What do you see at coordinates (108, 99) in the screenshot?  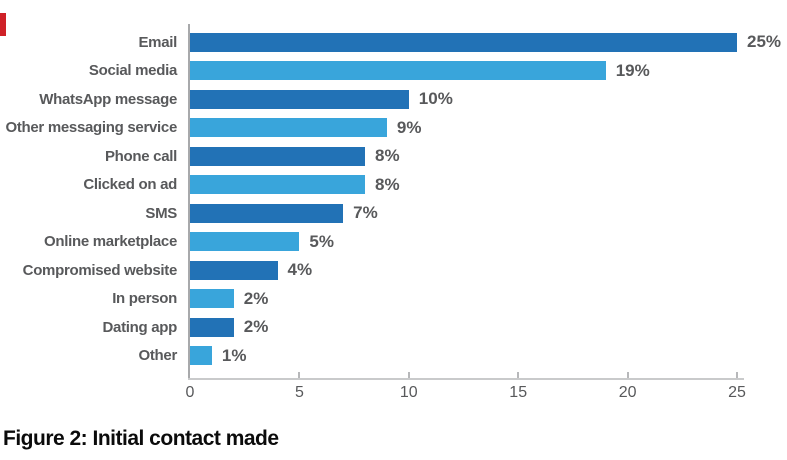 I see `category-label: WhatsApp message` at bounding box center [108, 99].